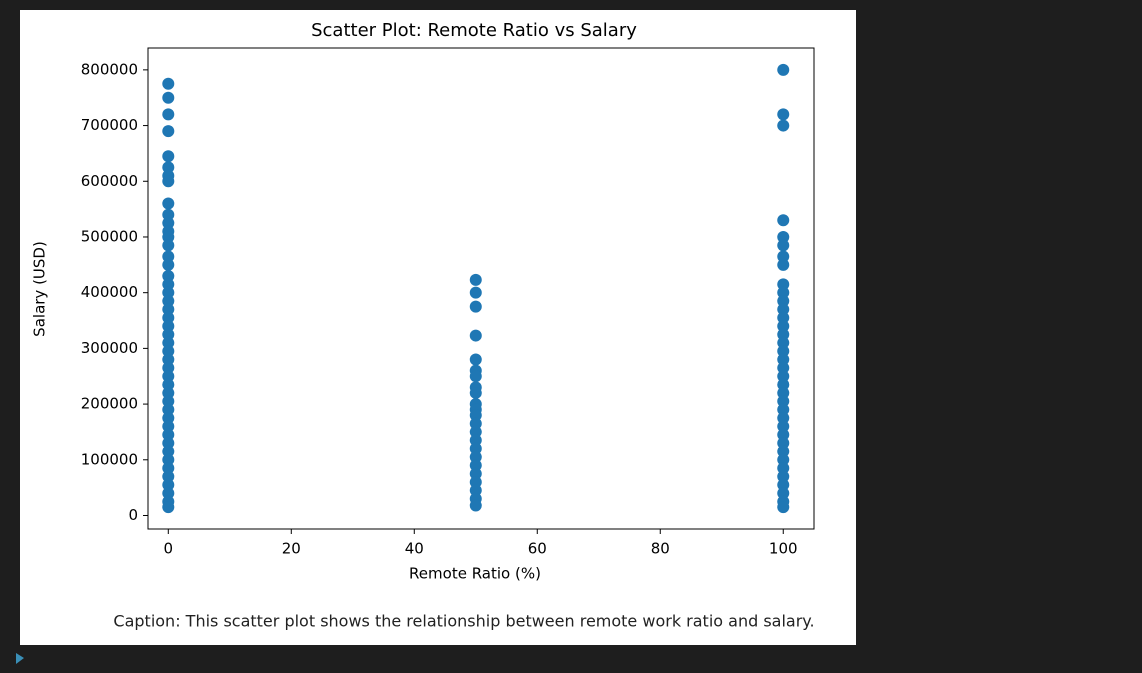  What do you see at coordinates (783, 549) in the screenshot?
I see `x-tick-label: 100` at bounding box center [783, 549].